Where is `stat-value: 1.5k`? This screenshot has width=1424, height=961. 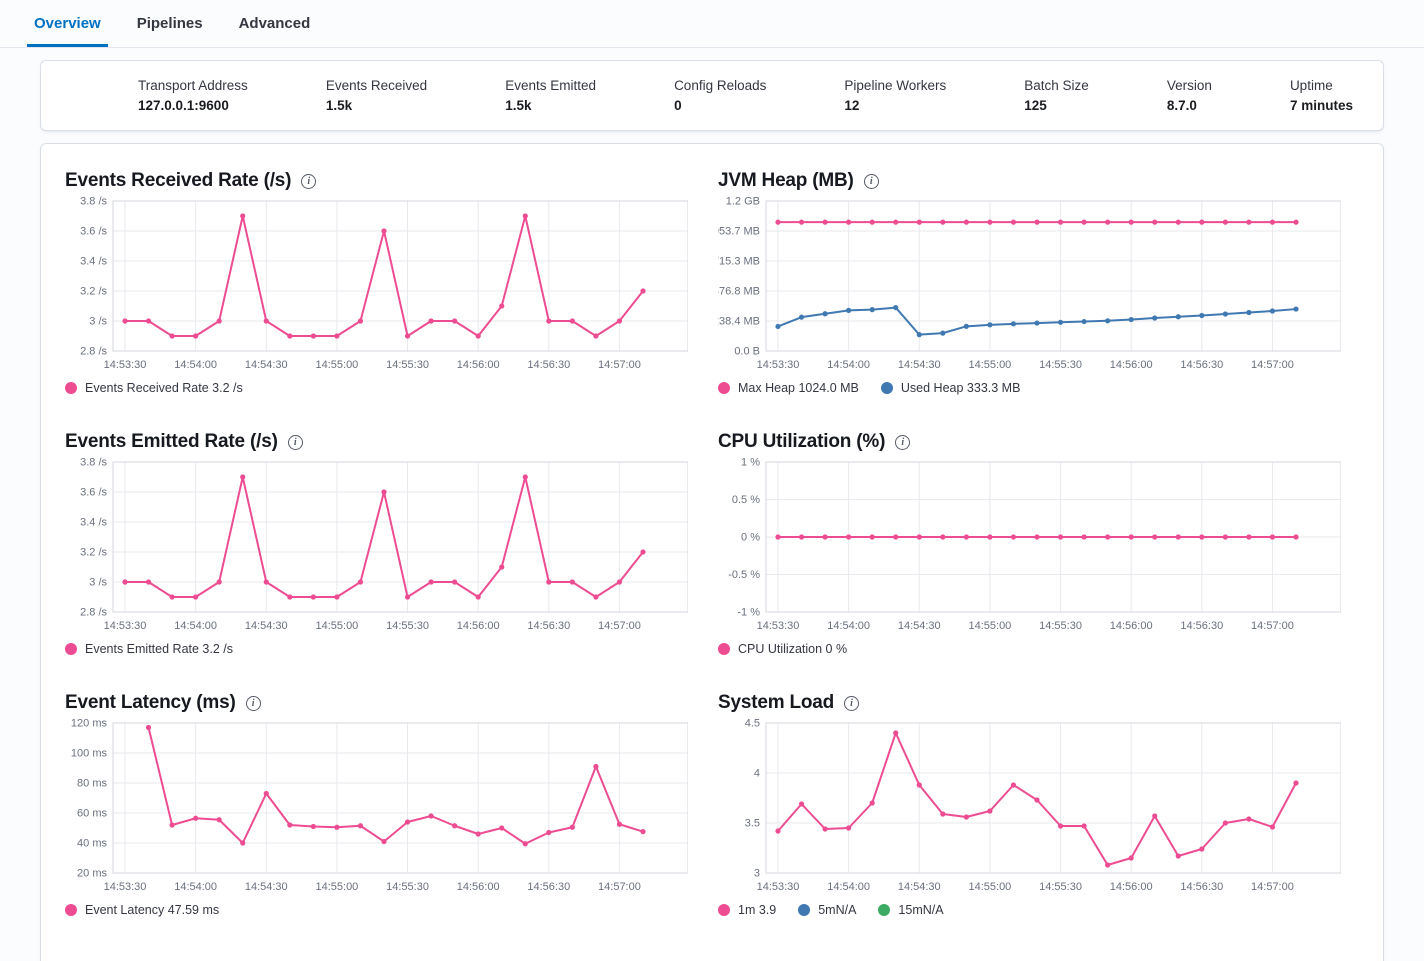
stat-value: 1.5k is located at coordinates (518, 105).